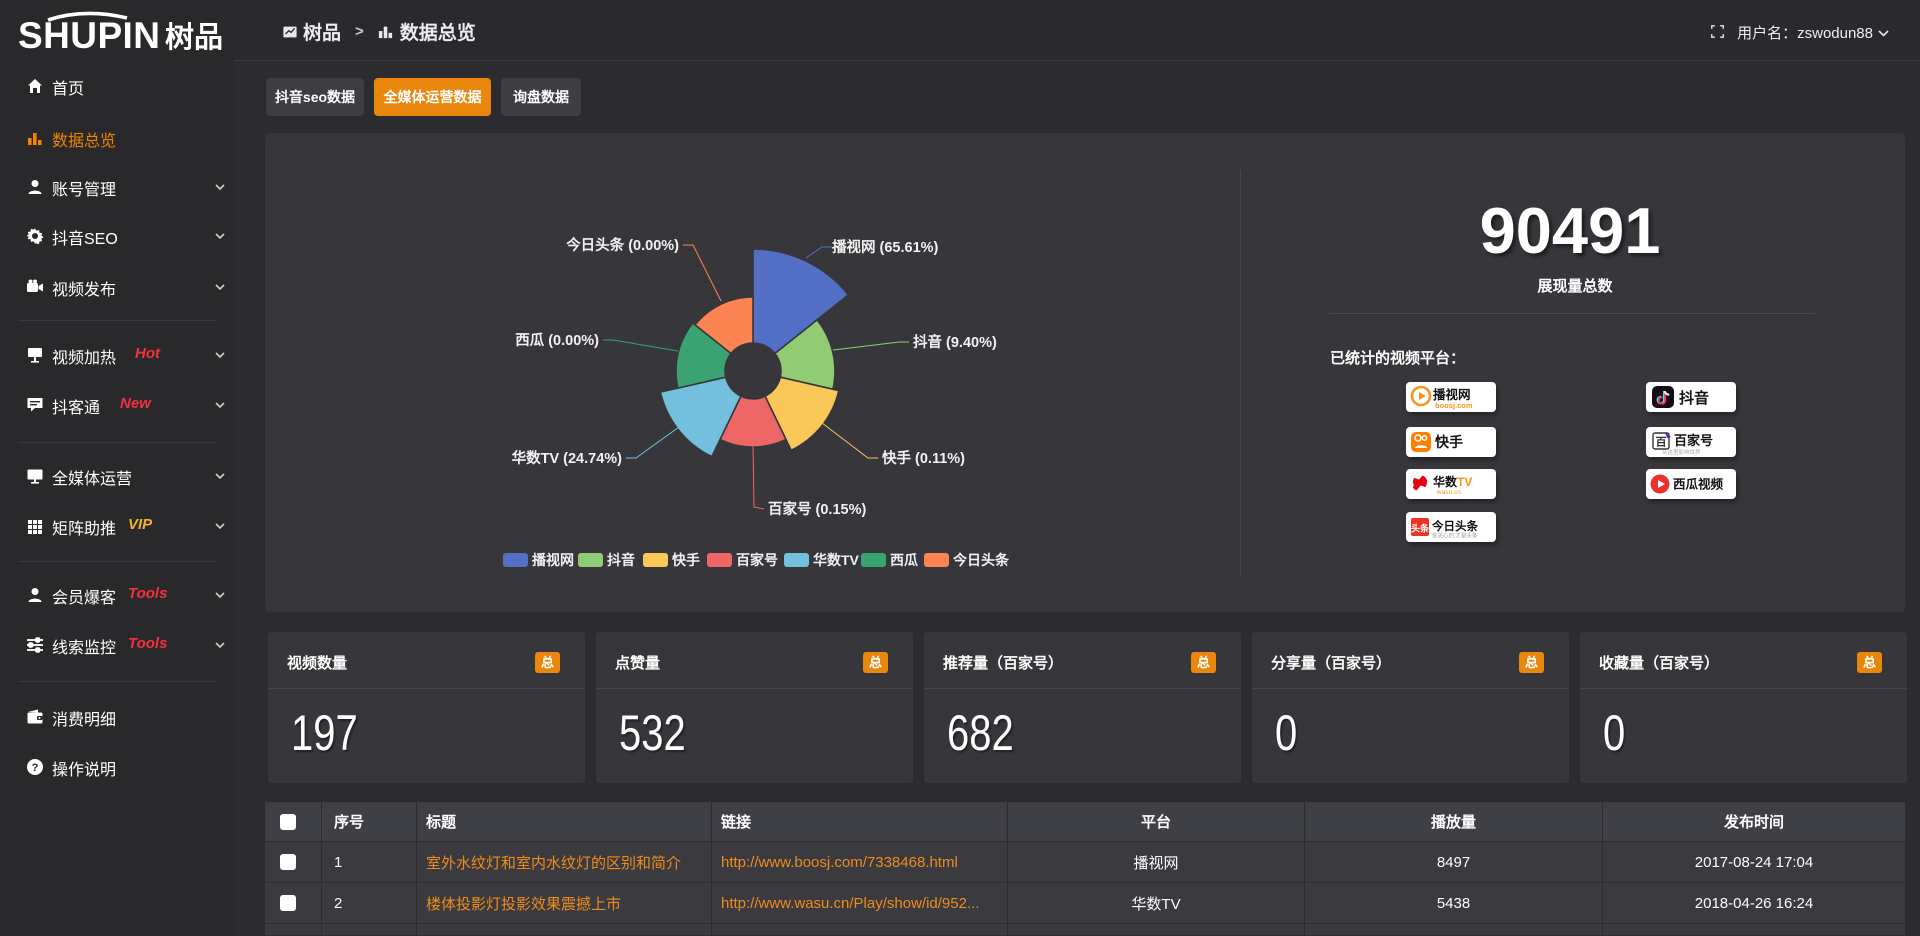 This screenshot has height=936, width=1920. Describe the element at coordinates (557, 340) in the screenshot. I see `svg-text: 西瓜 (0.00%)` at that location.